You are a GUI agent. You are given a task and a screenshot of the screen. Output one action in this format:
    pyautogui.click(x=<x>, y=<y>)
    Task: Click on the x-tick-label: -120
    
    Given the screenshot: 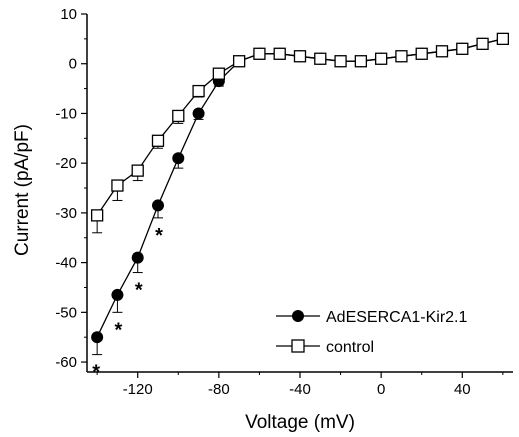 What is the action you would take?
    pyautogui.click(x=138, y=389)
    